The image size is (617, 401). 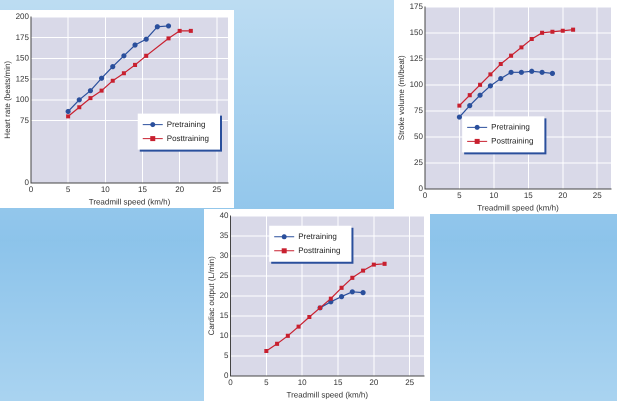 What do you see at coordinates (225, 255) in the screenshot?
I see `y-tick-label: 30` at bounding box center [225, 255].